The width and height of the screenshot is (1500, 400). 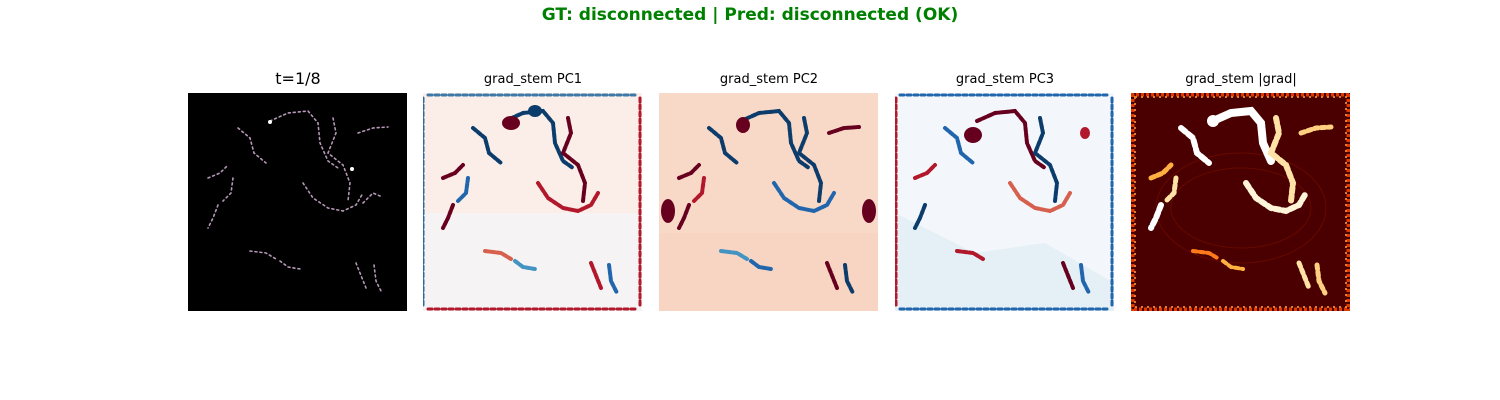 I want to click on panel-pc2-map, so click(x=768, y=202).